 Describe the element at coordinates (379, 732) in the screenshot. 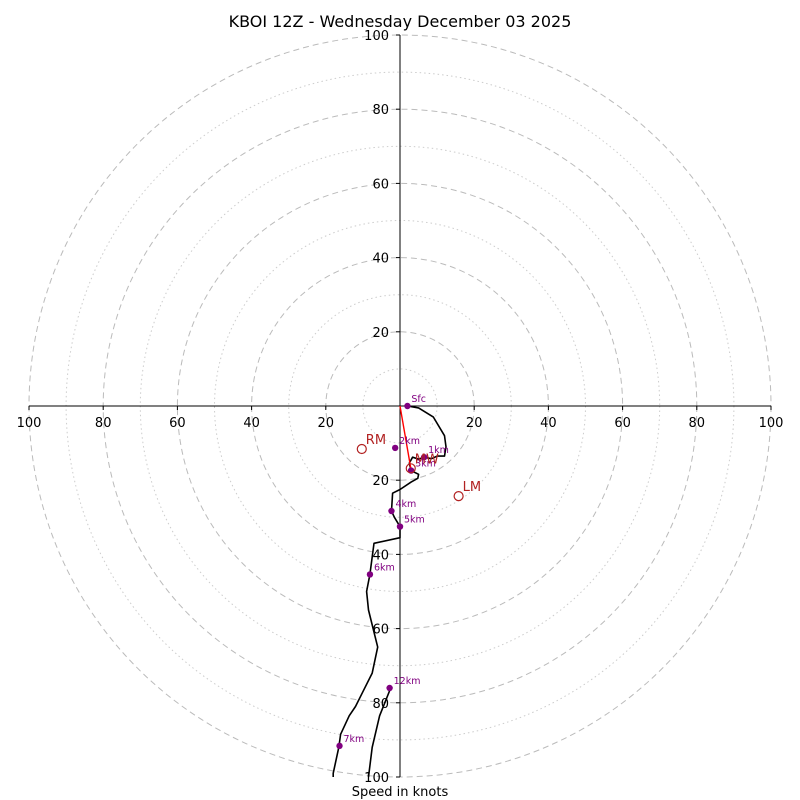

I see `hodograph-trace-branch` at that location.